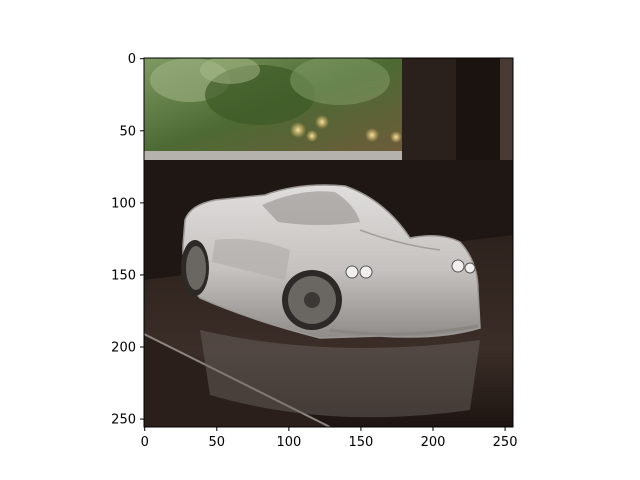 This screenshot has width=640, height=480. Describe the element at coordinates (123, 420) in the screenshot. I see `y-tick-label: 250` at that location.